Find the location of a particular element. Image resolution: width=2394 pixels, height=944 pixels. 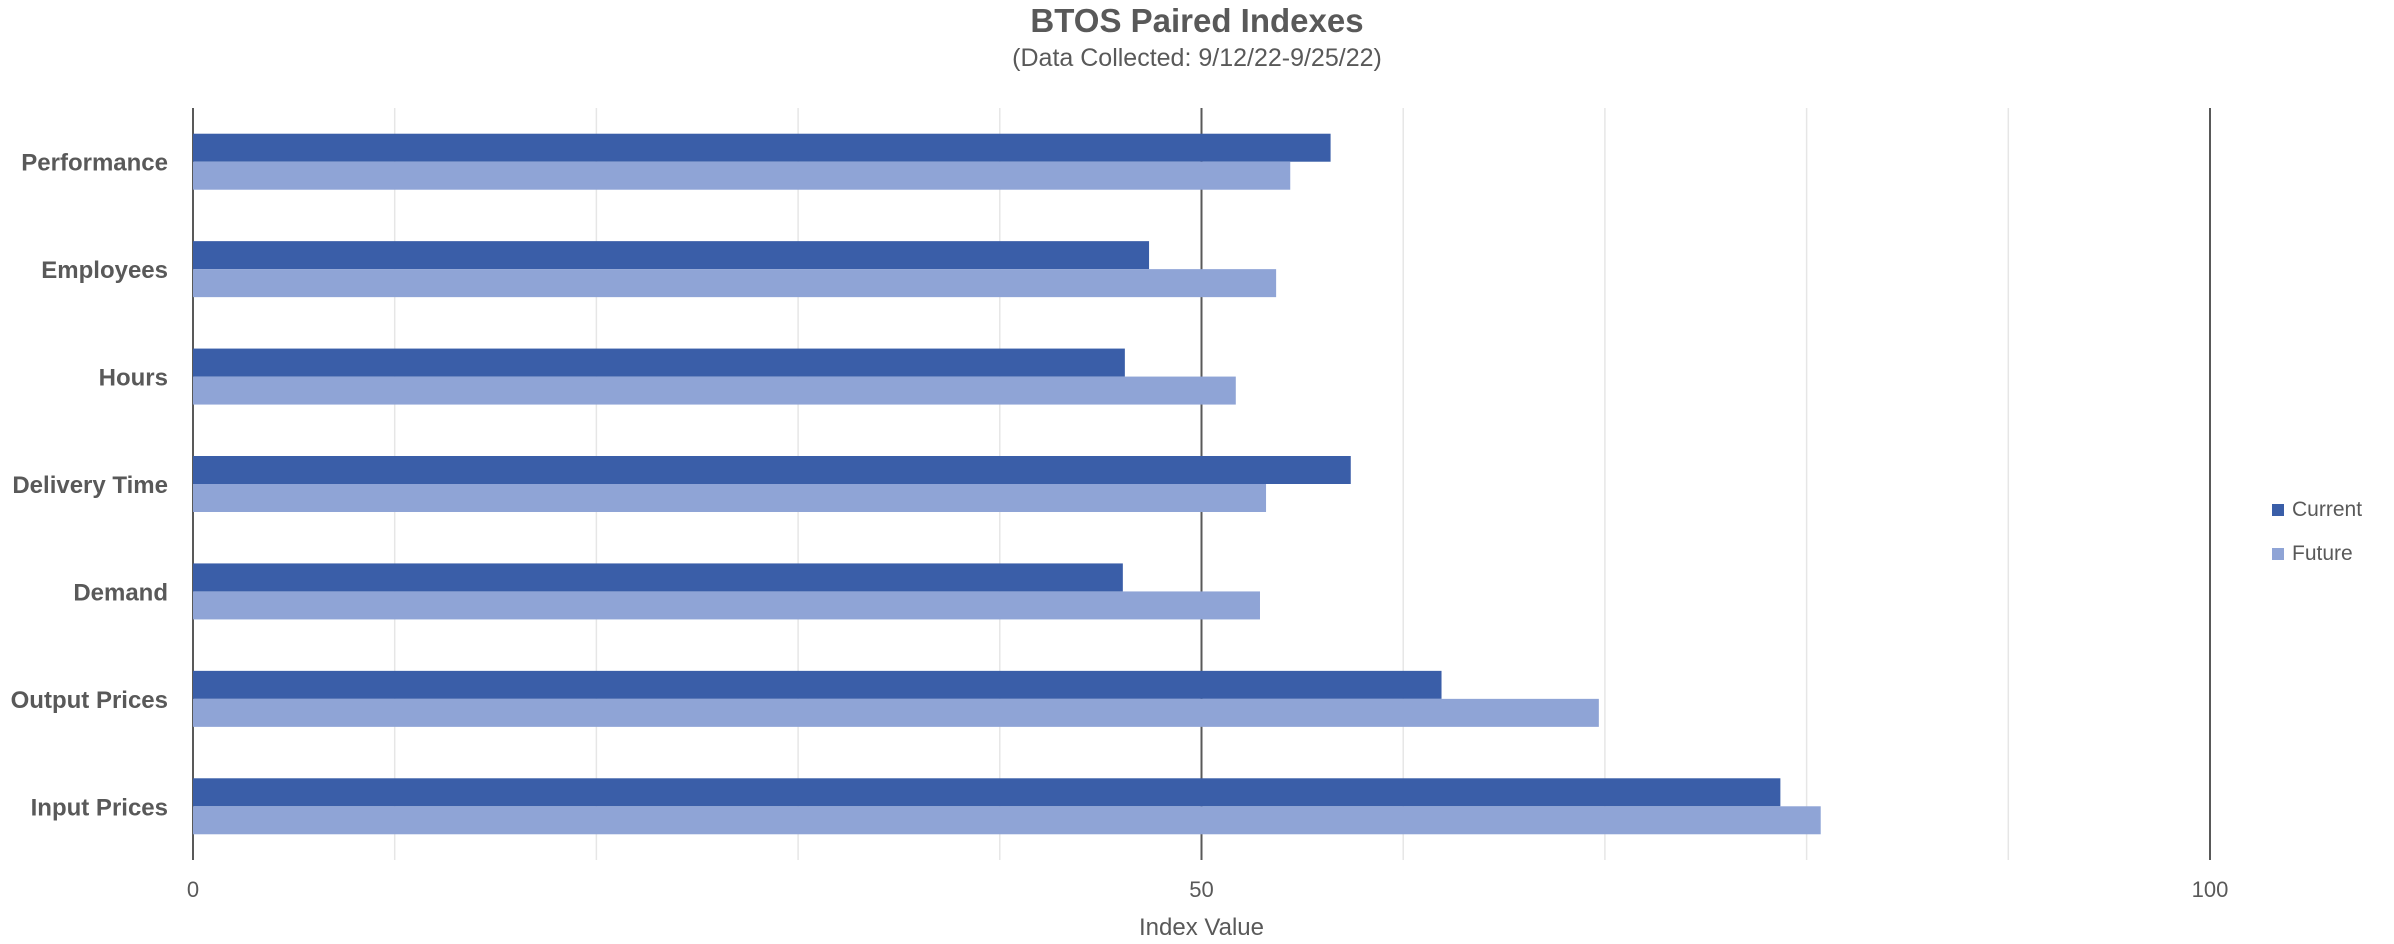

bar-future-demand is located at coordinates (726, 605).